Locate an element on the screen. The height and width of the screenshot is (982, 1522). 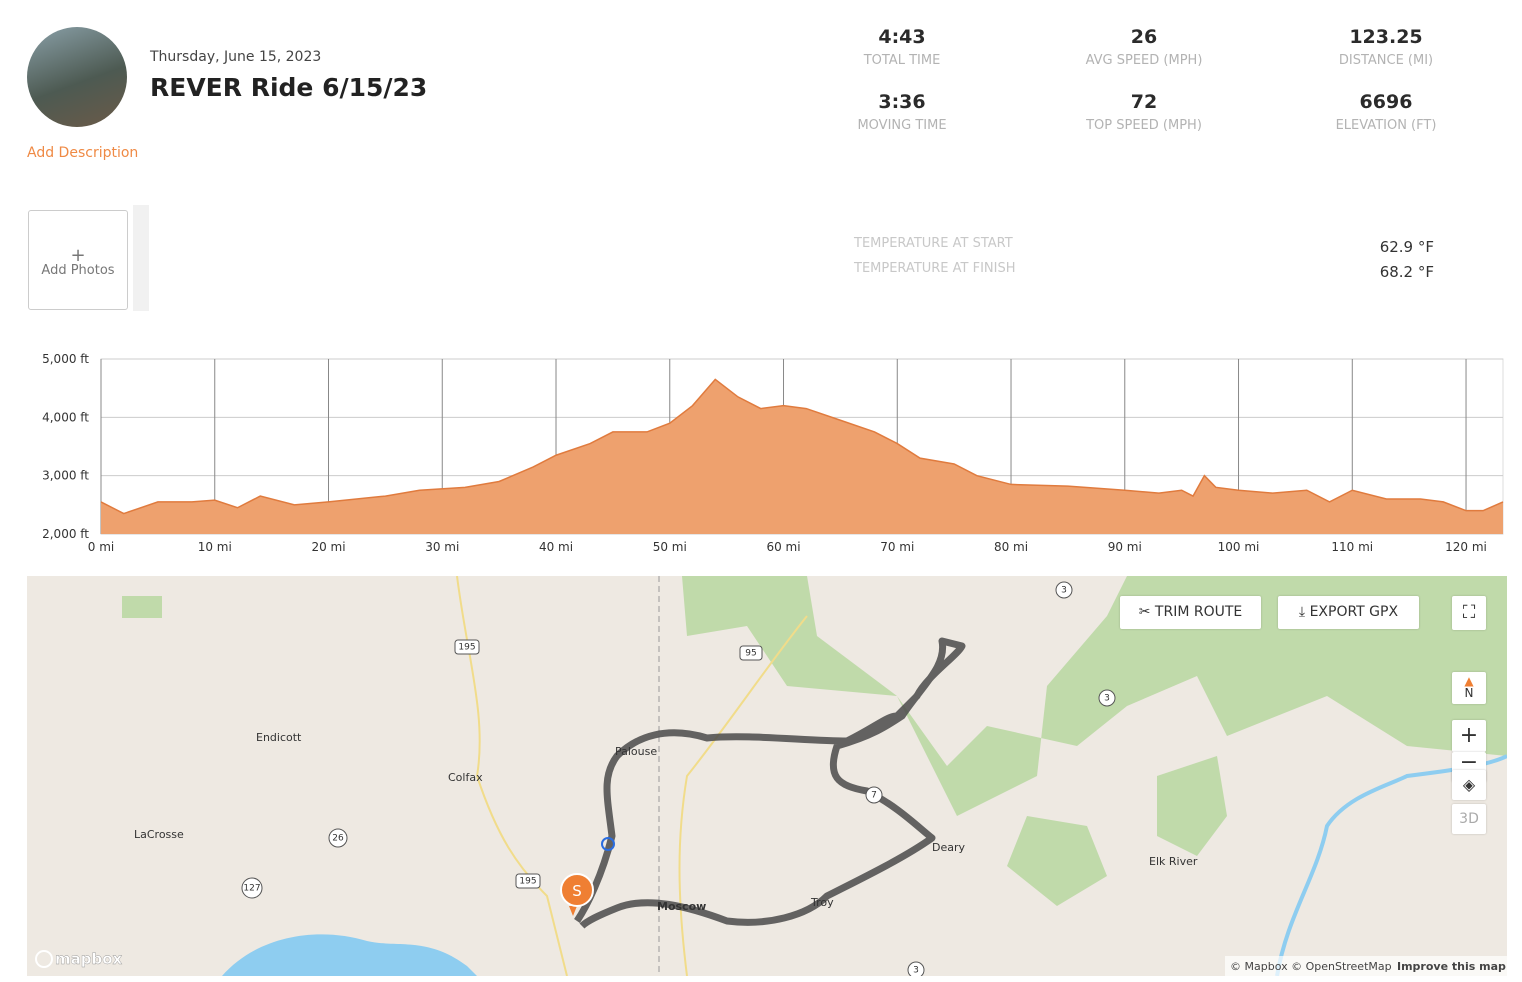
forest is located at coordinates (1094, 696).